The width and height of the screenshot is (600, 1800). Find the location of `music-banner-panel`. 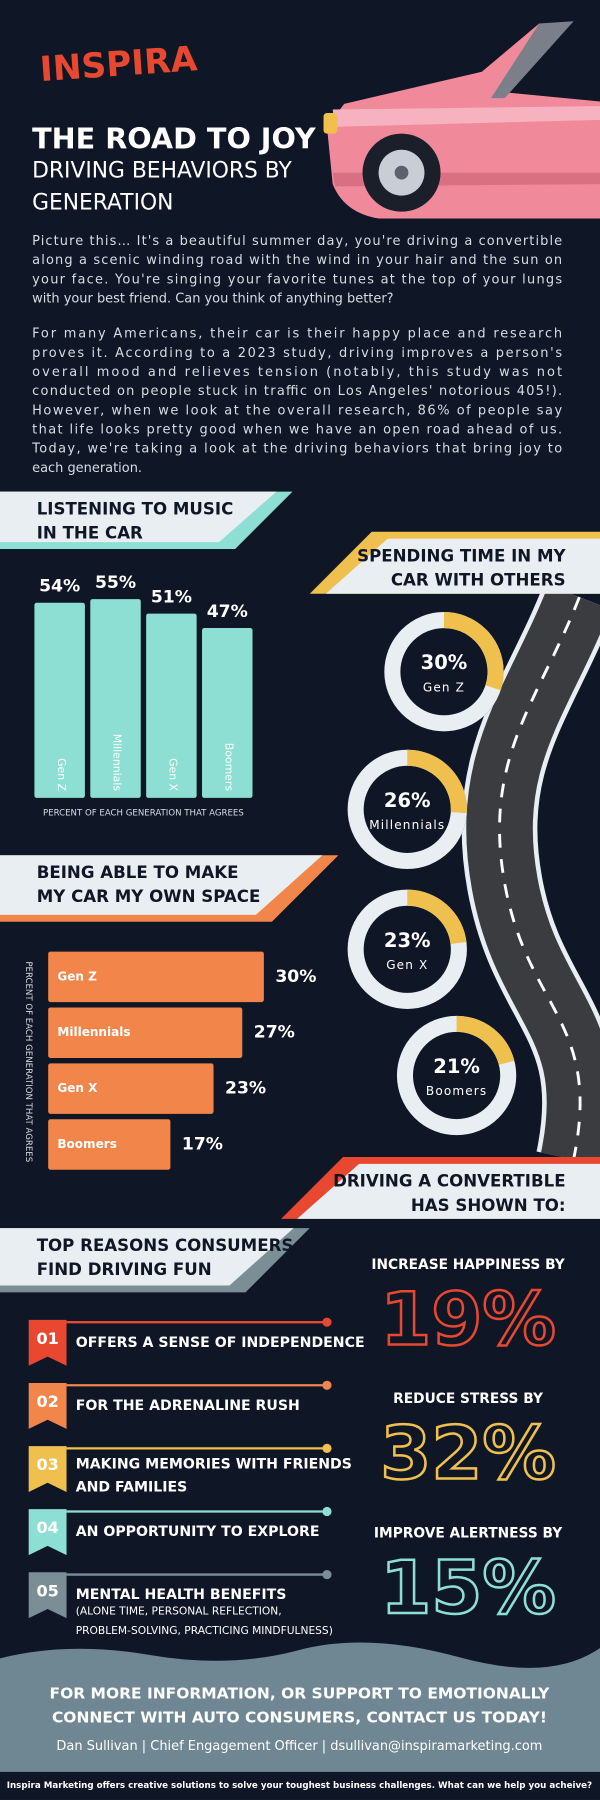

music-banner-panel is located at coordinates (138, 517).